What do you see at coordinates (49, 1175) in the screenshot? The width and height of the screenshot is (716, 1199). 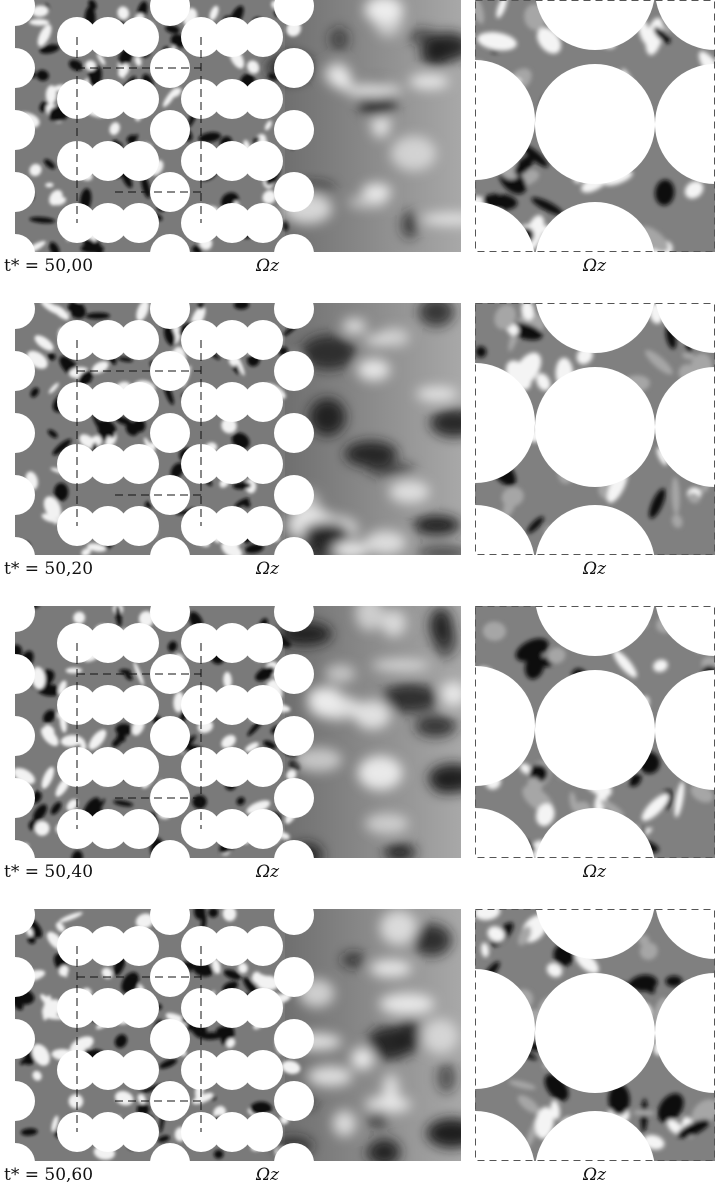 I see `time-label: t* = 50,60` at bounding box center [49, 1175].